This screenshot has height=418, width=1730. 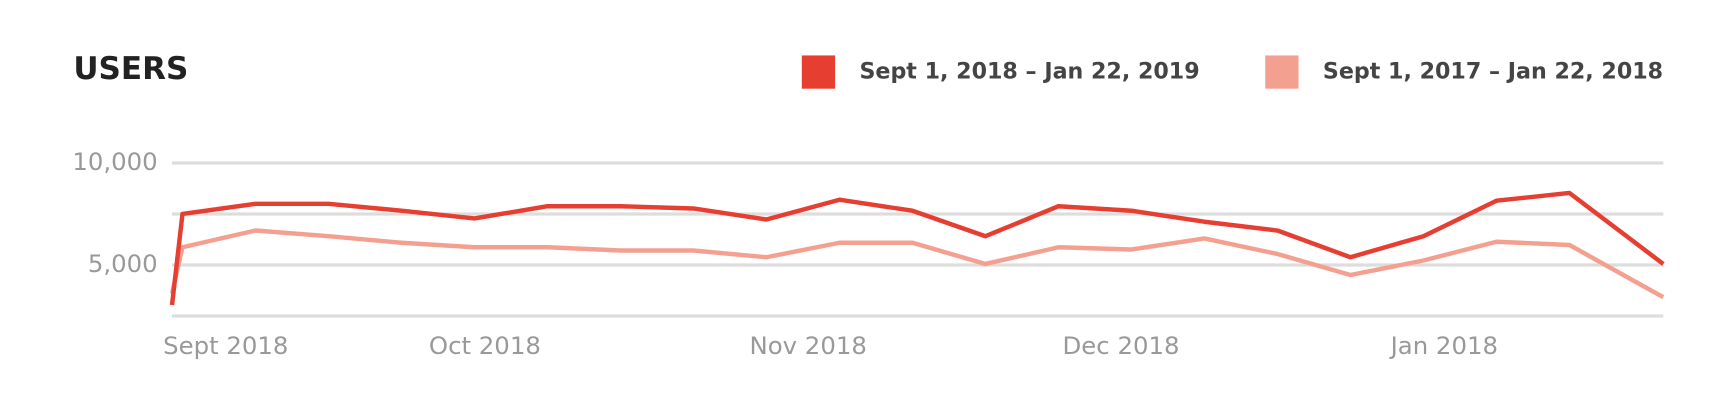 I want to click on y-tick-label: 5,000, so click(x=123, y=263).